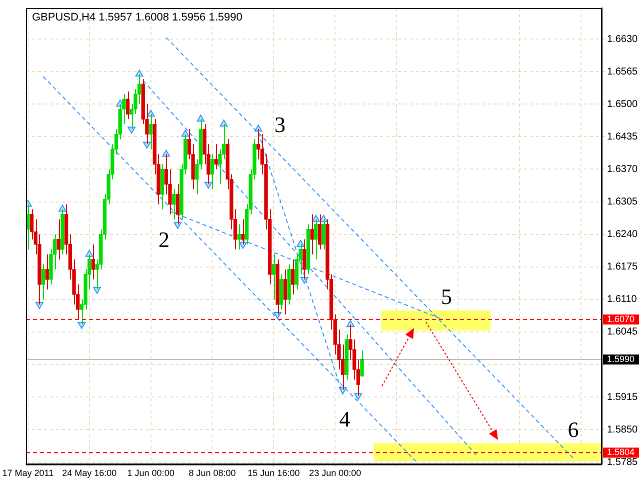  What do you see at coordinates (622, 136) in the screenshot?
I see `y-tick-label: 1.6435` at bounding box center [622, 136].